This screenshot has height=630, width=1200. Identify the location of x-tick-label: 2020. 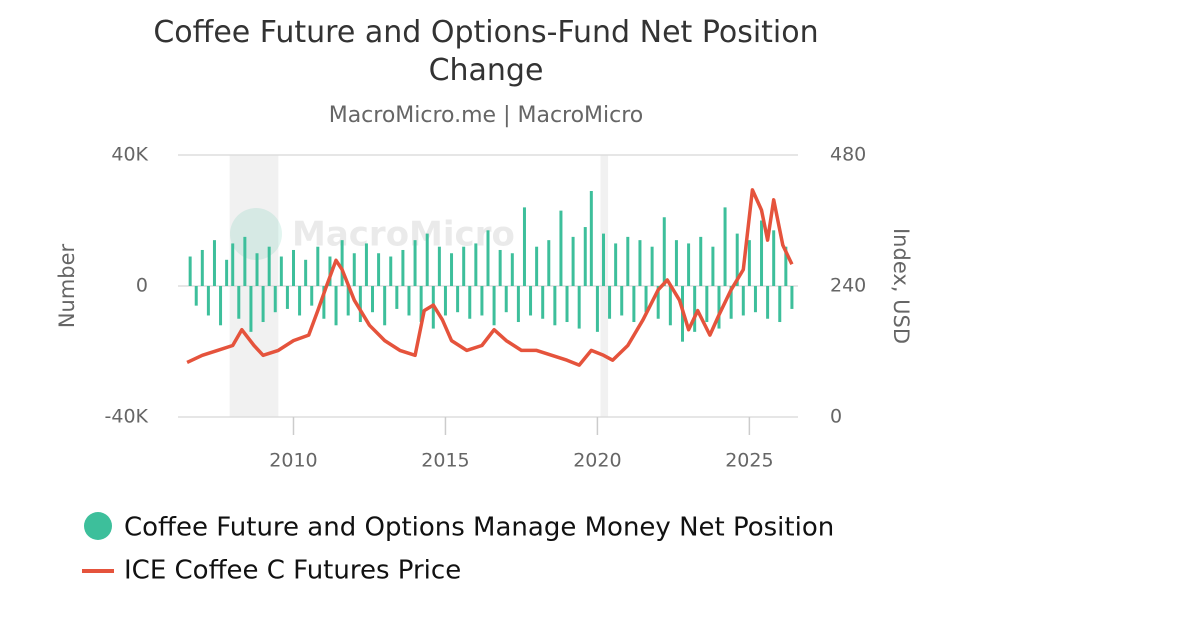
(597, 461).